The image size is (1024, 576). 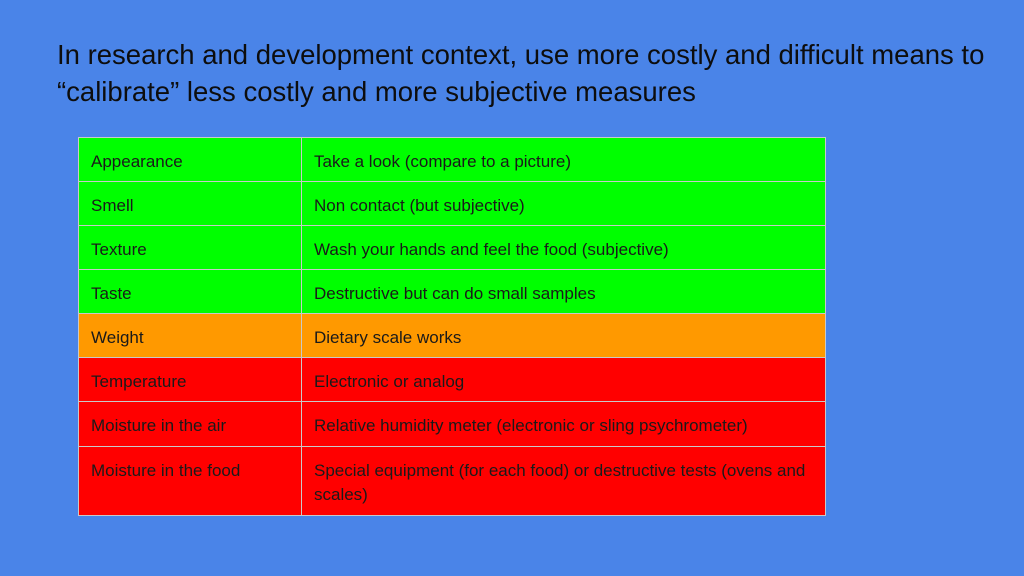 What do you see at coordinates (563, 203) in the screenshot?
I see `method-cell: Non contact (but subjective)` at bounding box center [563, 203].